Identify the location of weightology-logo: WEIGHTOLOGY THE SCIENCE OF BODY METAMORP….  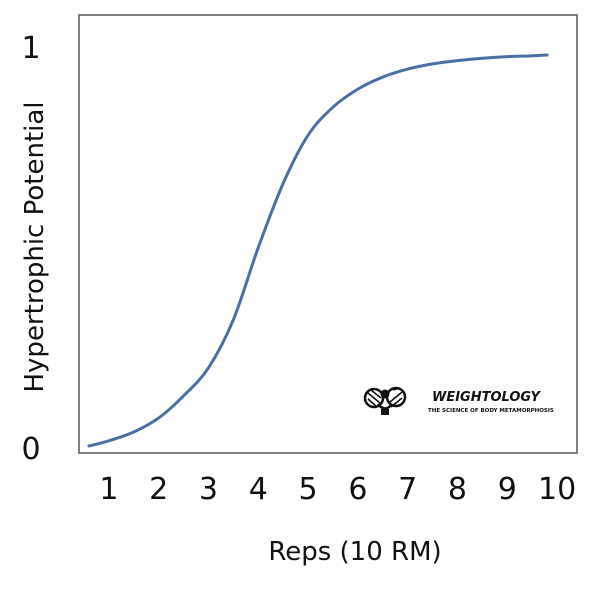
(458, 400).